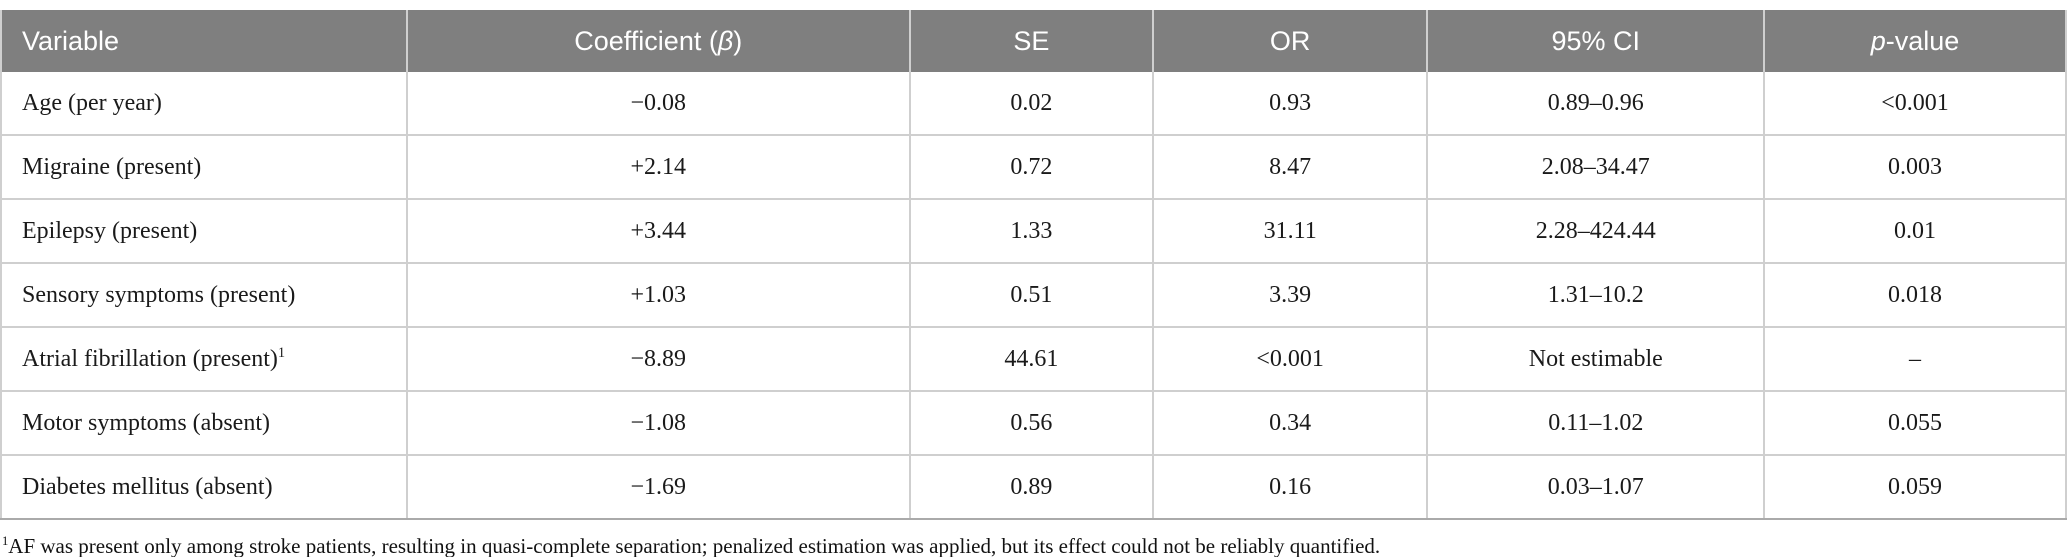 Image resolution: width=2067 pixels, height=557 pixels. What do you see at coordinates (657, 295) in the screenshot?
I see `cell-coefficient: +1.03` at bounding box center [657, 295].